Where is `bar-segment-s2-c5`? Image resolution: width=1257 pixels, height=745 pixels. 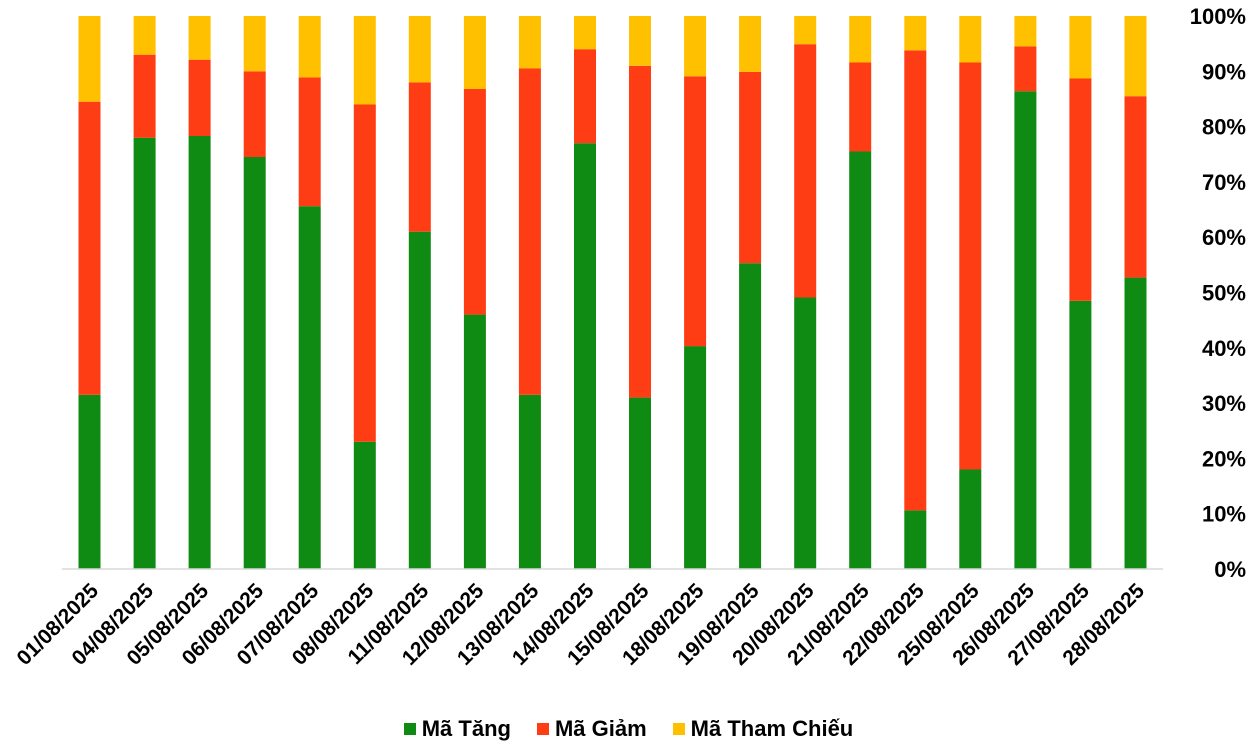 bar-segment-s2-c5 is located at coordinates (364, 60).